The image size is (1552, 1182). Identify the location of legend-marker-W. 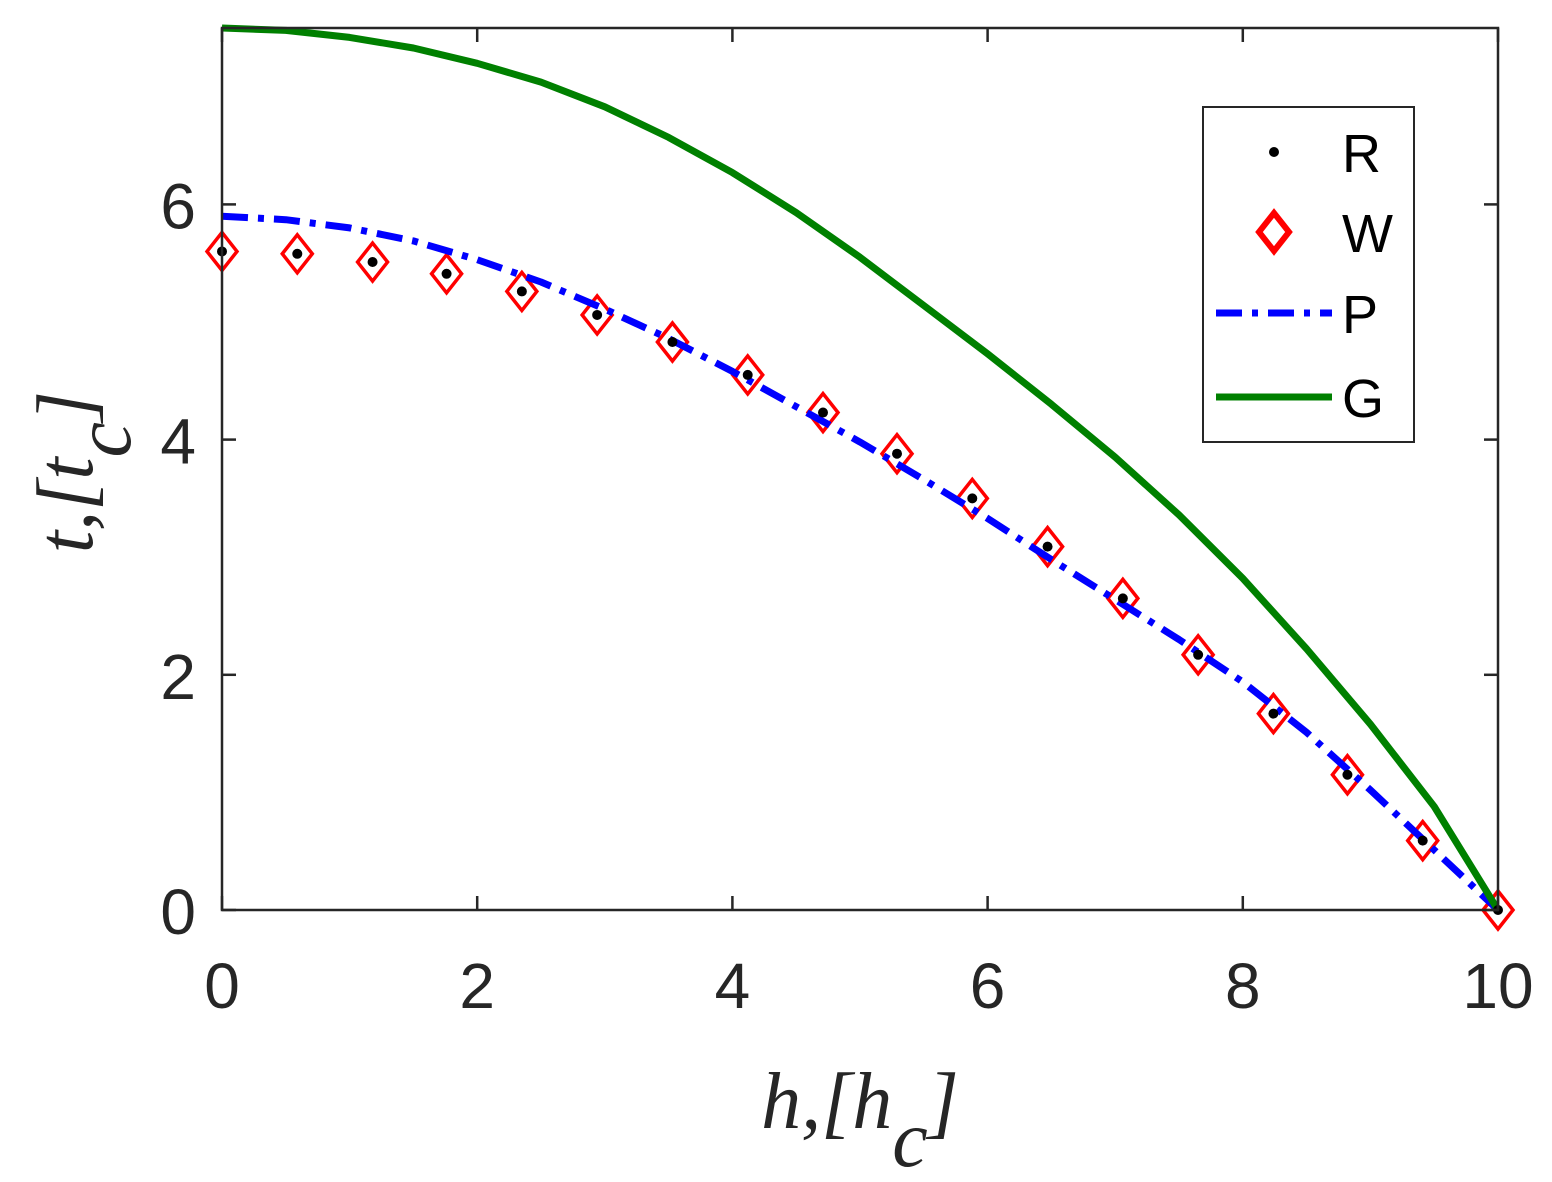
(1274, 232).